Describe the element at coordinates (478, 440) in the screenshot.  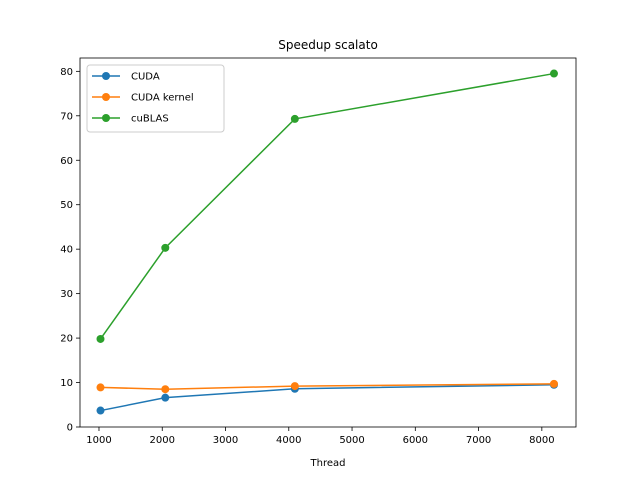
I see `x-tick-label: 7000` at that location.